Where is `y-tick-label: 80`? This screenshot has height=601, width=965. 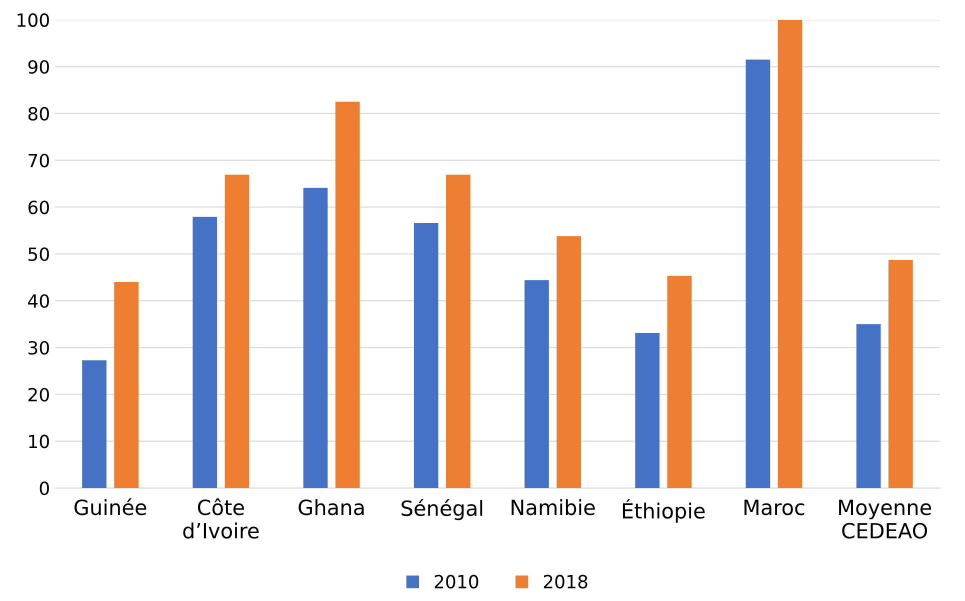 y-tick-label: 80 is located at coordinates (38, 113).